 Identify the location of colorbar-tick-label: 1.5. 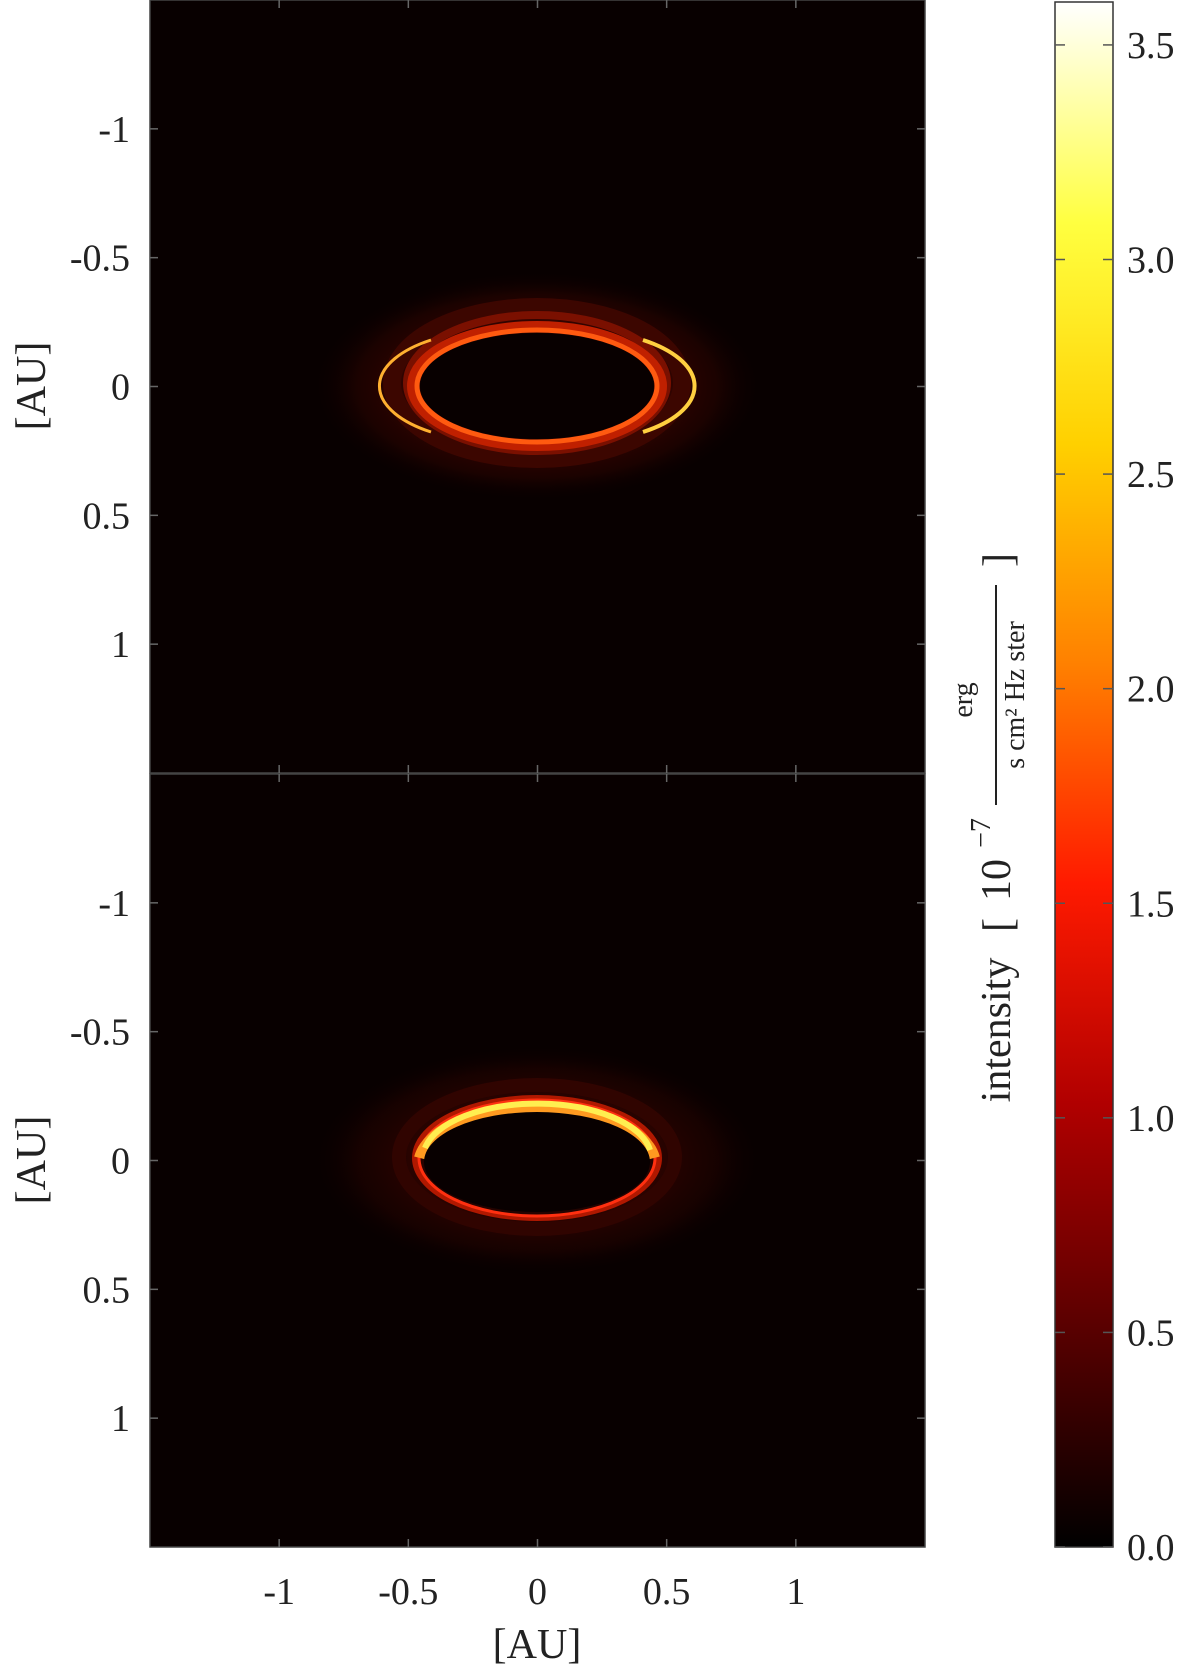
(1151, 904).